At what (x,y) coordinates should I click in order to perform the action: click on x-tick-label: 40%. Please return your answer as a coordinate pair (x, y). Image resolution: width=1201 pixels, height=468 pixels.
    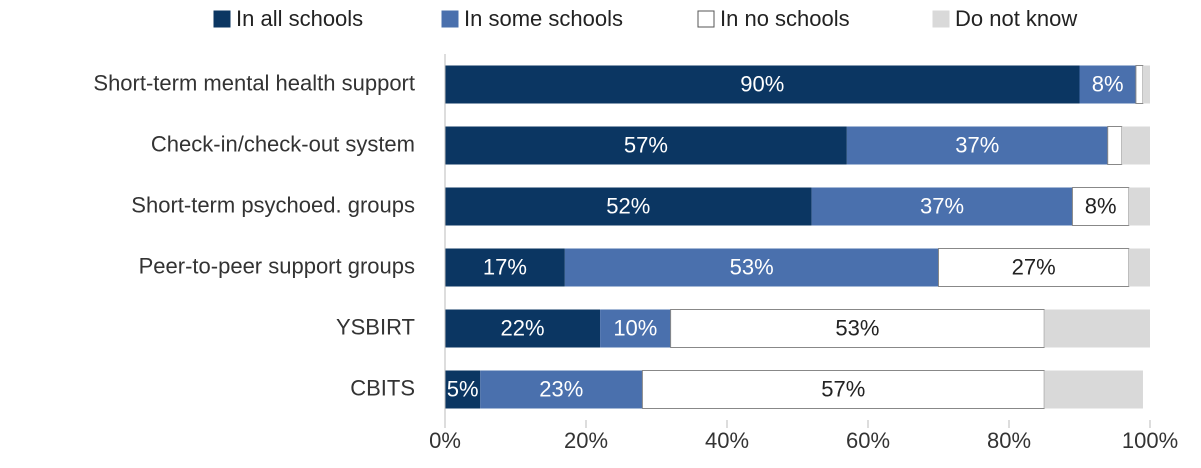
    Looking at the image, I should click on (727, 440).